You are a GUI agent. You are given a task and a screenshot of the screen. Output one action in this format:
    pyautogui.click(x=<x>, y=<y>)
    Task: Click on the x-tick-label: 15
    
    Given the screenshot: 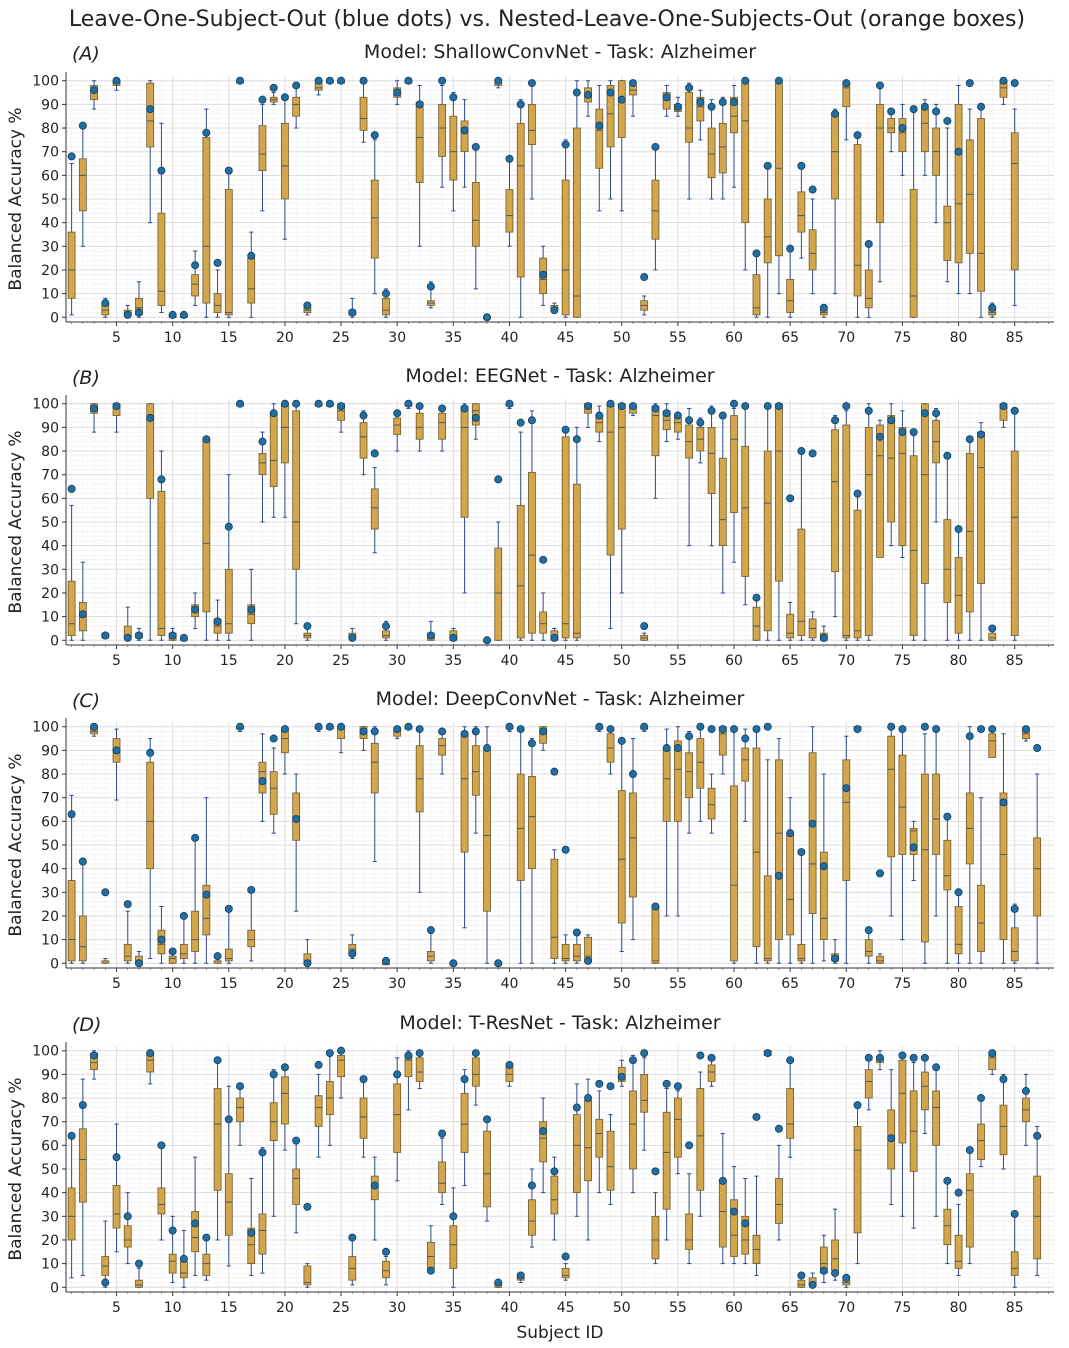 What is the action you would take?
    pyautogui.click(x=229, y=338)
    